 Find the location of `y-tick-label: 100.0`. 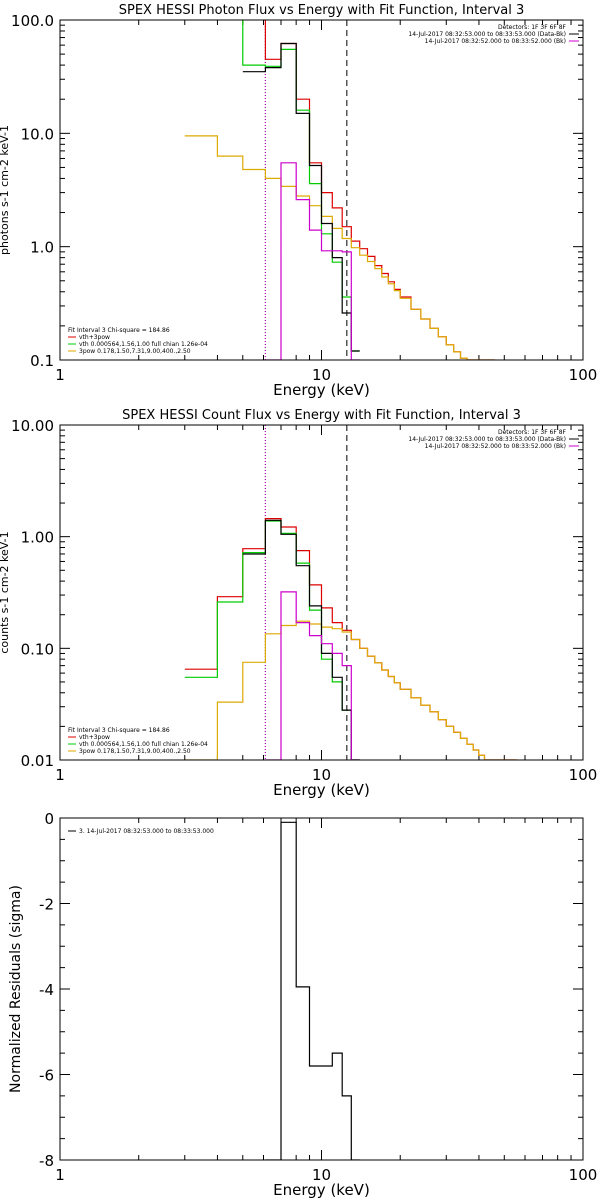

y-tick-label: 100.0 is located at coordinates (32, 21).